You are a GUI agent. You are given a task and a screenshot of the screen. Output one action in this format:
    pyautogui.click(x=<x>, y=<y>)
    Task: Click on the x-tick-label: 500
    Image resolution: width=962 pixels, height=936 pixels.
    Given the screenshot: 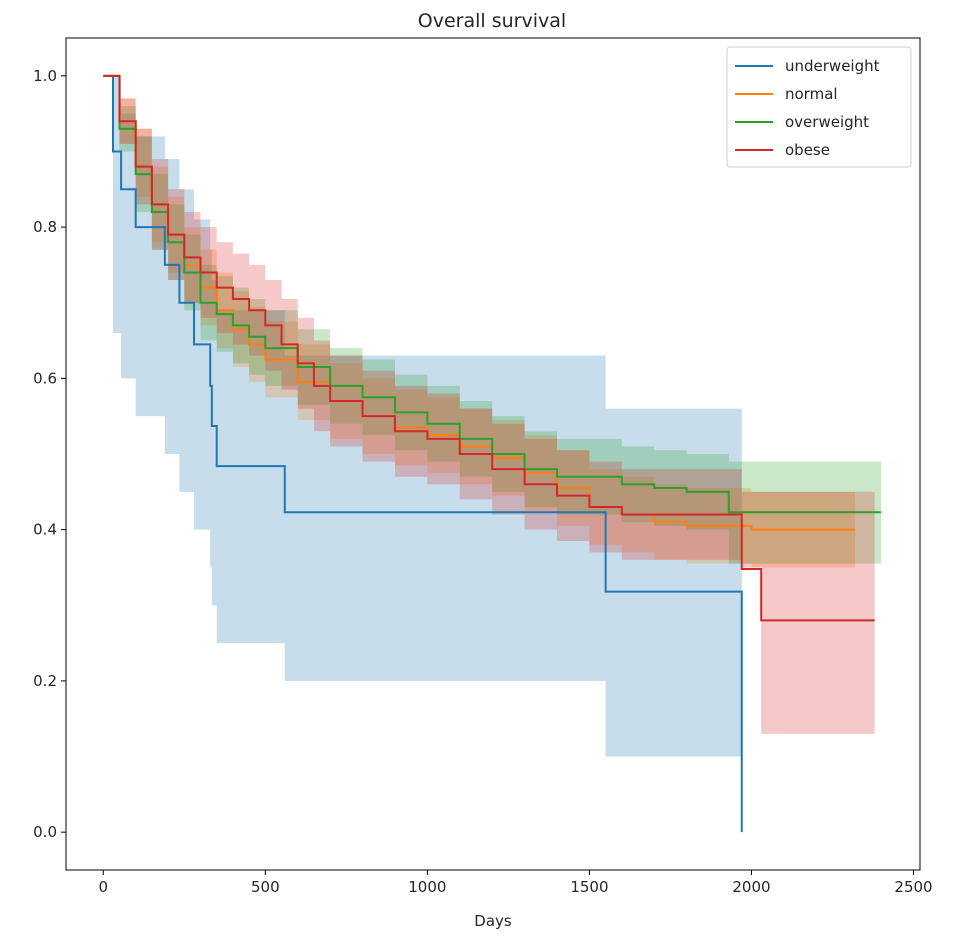 What is the action you would take?
    pyautogui.click(x=265, y=887)
    